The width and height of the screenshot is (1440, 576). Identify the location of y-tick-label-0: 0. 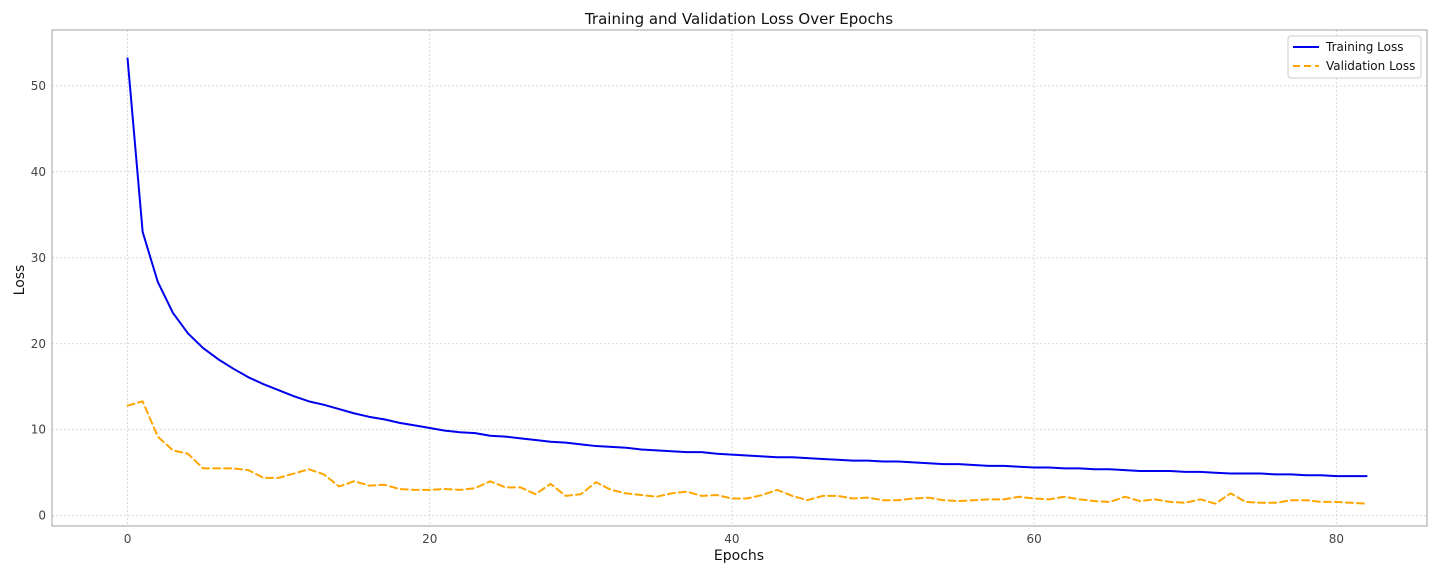
(42, 516).